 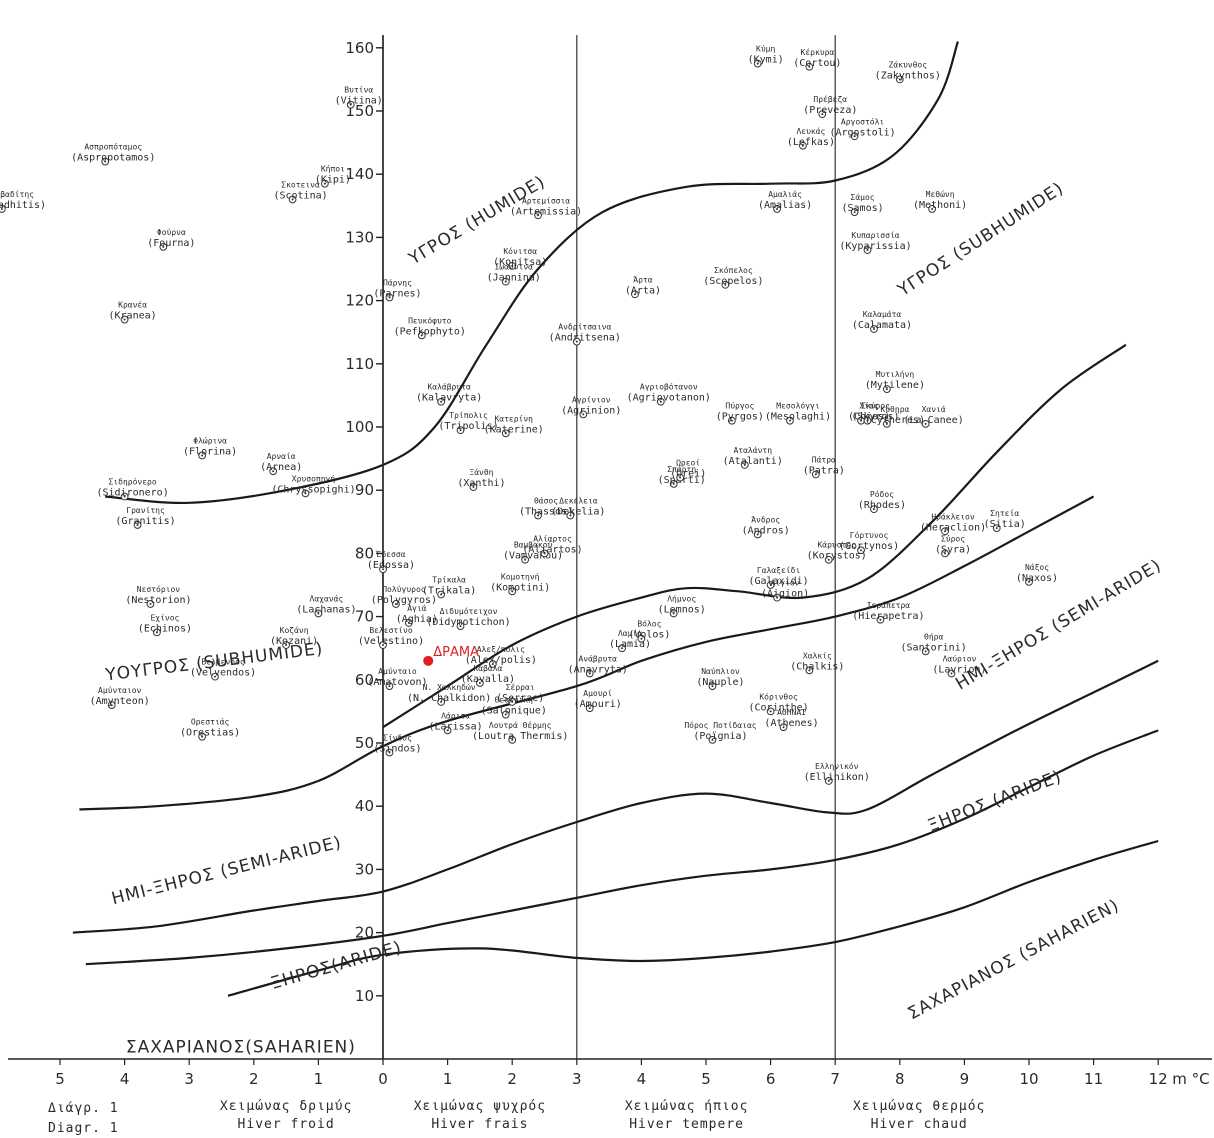 What do you see at coordinates (513, 267) in the screenshot?
I see `station-name-greek: Ιωάννινα` at bounding box center [513, 267].